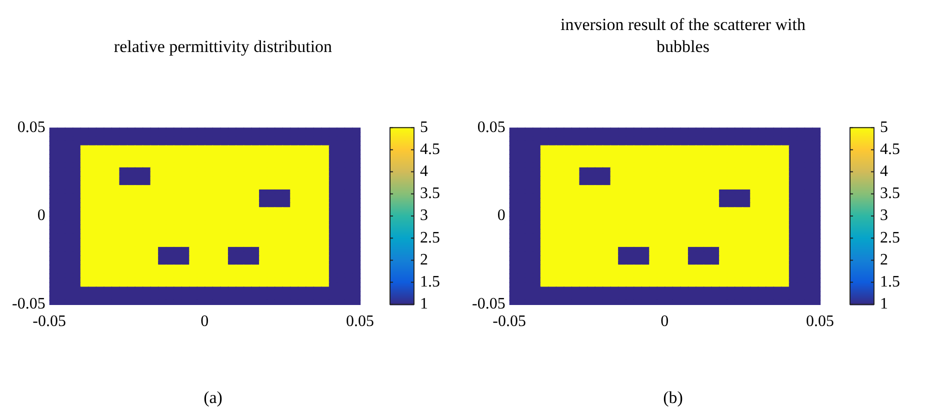 This screenshot has height=419, width=928. Describe the element at coordinates (682, 36) in the screenshot. I see `chart-title: inversion result of the scatterer with bubbles` at that location.